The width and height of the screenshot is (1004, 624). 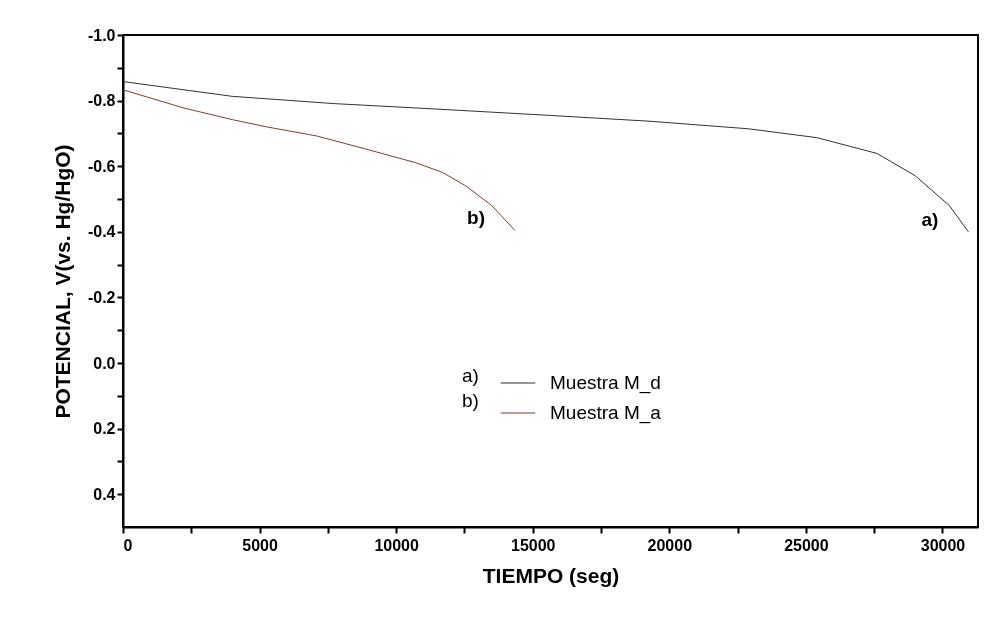 What do you see at coordinates (551, 575) in the screenshot?
I see `x-axis-title: TIEMPO (seg)` at bounding box center [551, 575].